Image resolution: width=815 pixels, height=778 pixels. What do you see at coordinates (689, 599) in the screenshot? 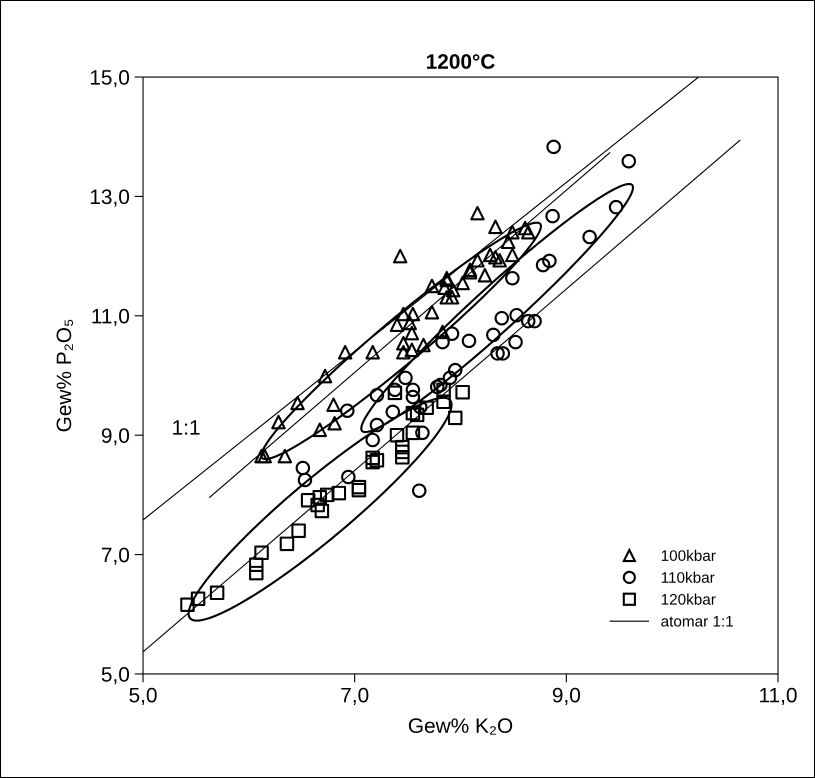
I see `legend-label: 120kbar` at bounding box center [689, 599].